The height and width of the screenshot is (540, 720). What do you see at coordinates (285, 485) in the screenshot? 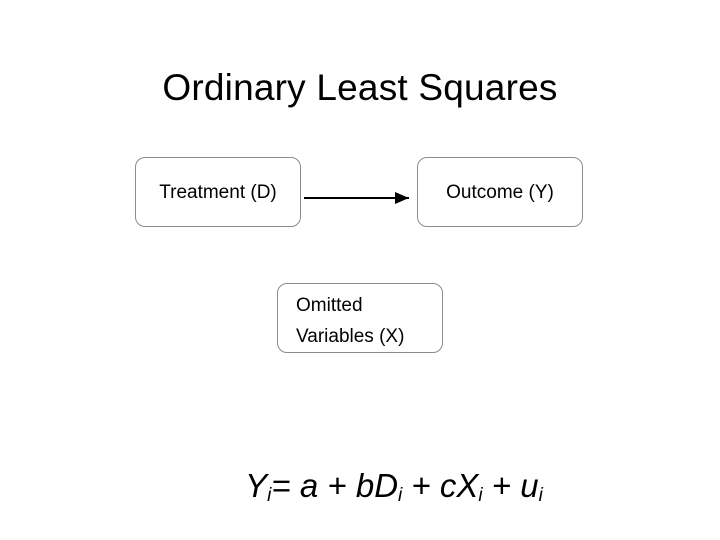
I see `eq-equals: =` at bounding box center [285, 485].